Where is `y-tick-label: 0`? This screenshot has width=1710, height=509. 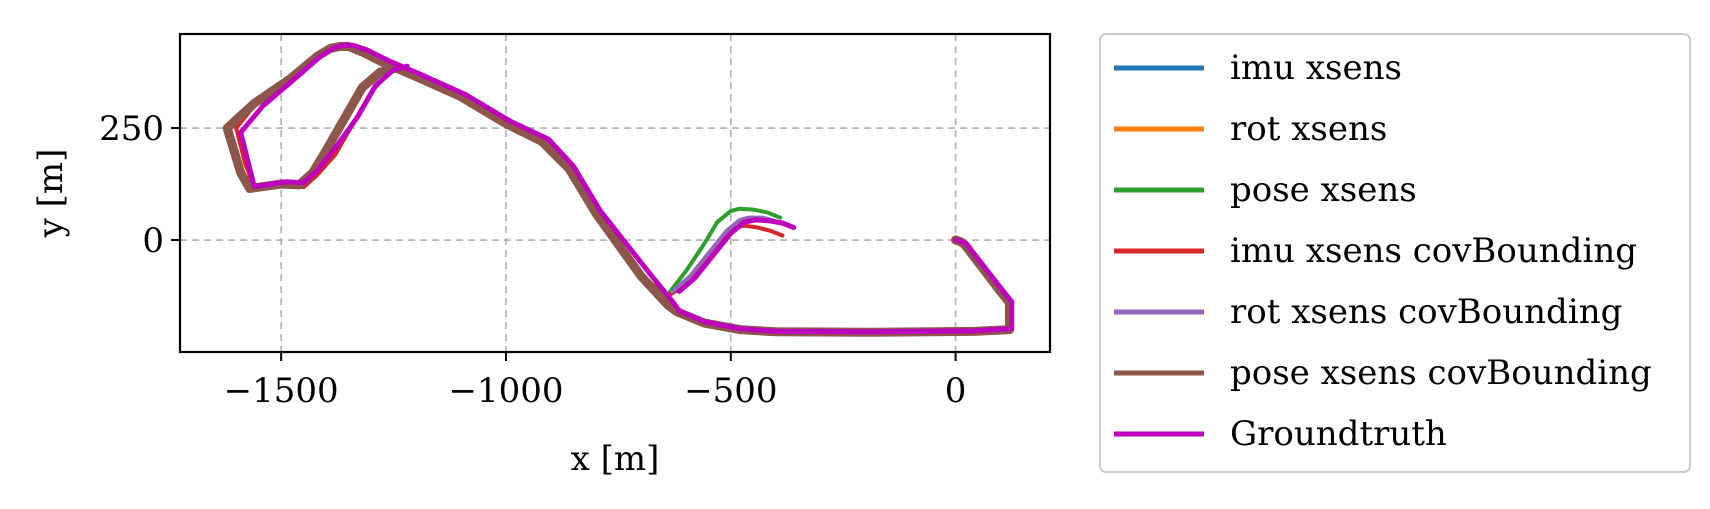
y-tick-label: 0 is located at coordinates (153, 241).